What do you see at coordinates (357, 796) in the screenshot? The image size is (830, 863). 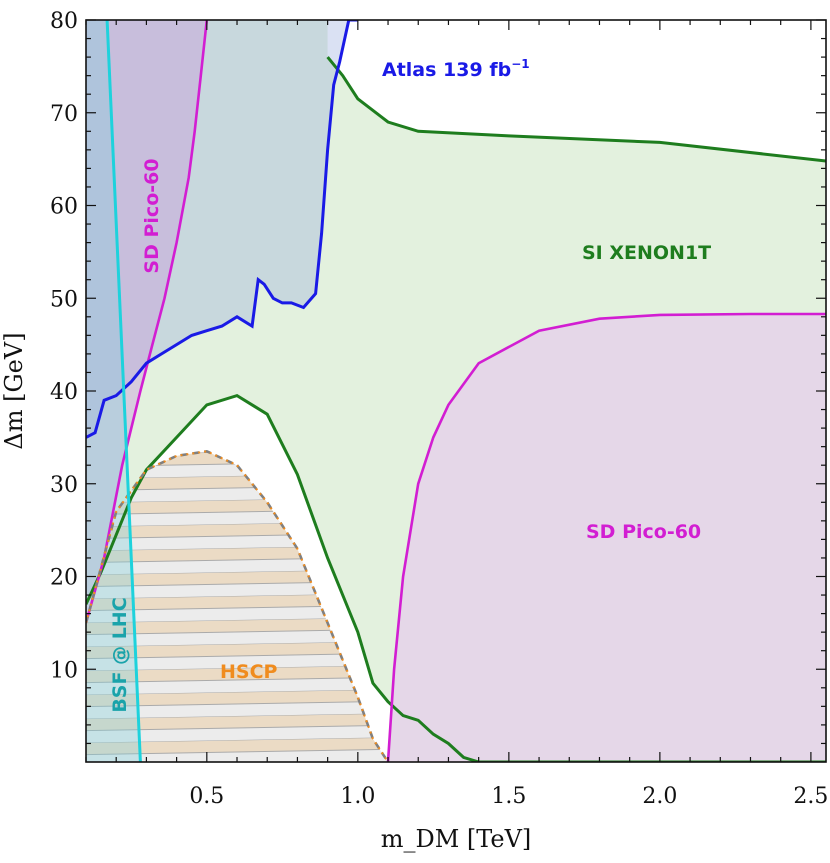 I see `x-tick-label: 1.0` at bounding box center [357, 796].